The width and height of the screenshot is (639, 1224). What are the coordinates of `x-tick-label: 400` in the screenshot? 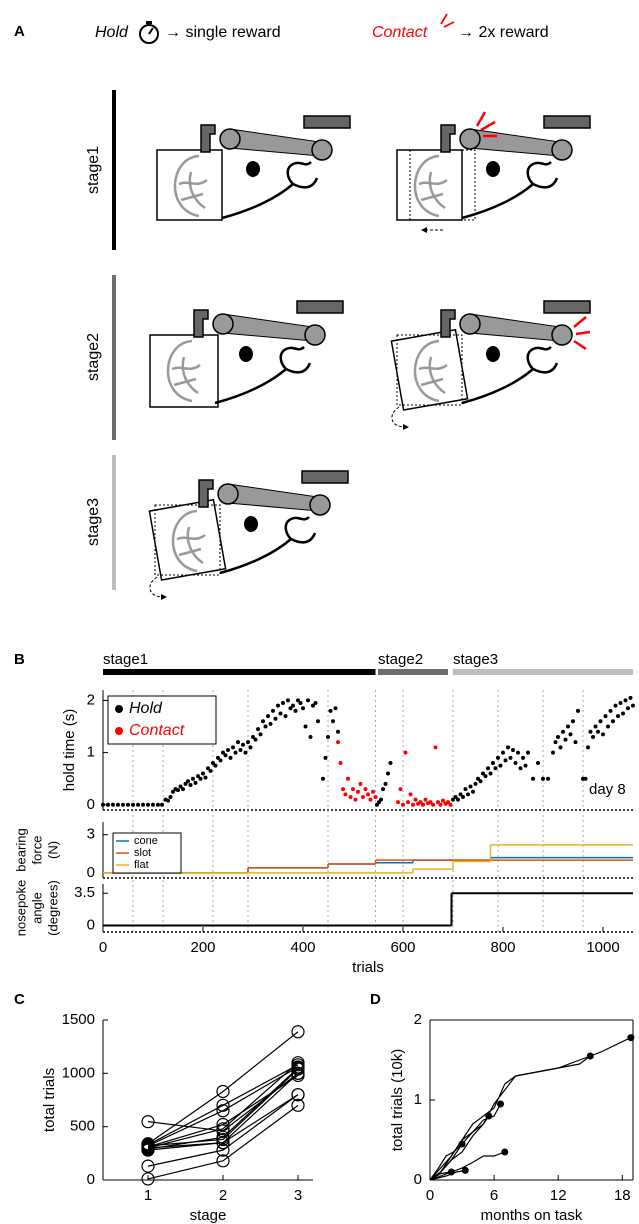 It's located at (302, 947).